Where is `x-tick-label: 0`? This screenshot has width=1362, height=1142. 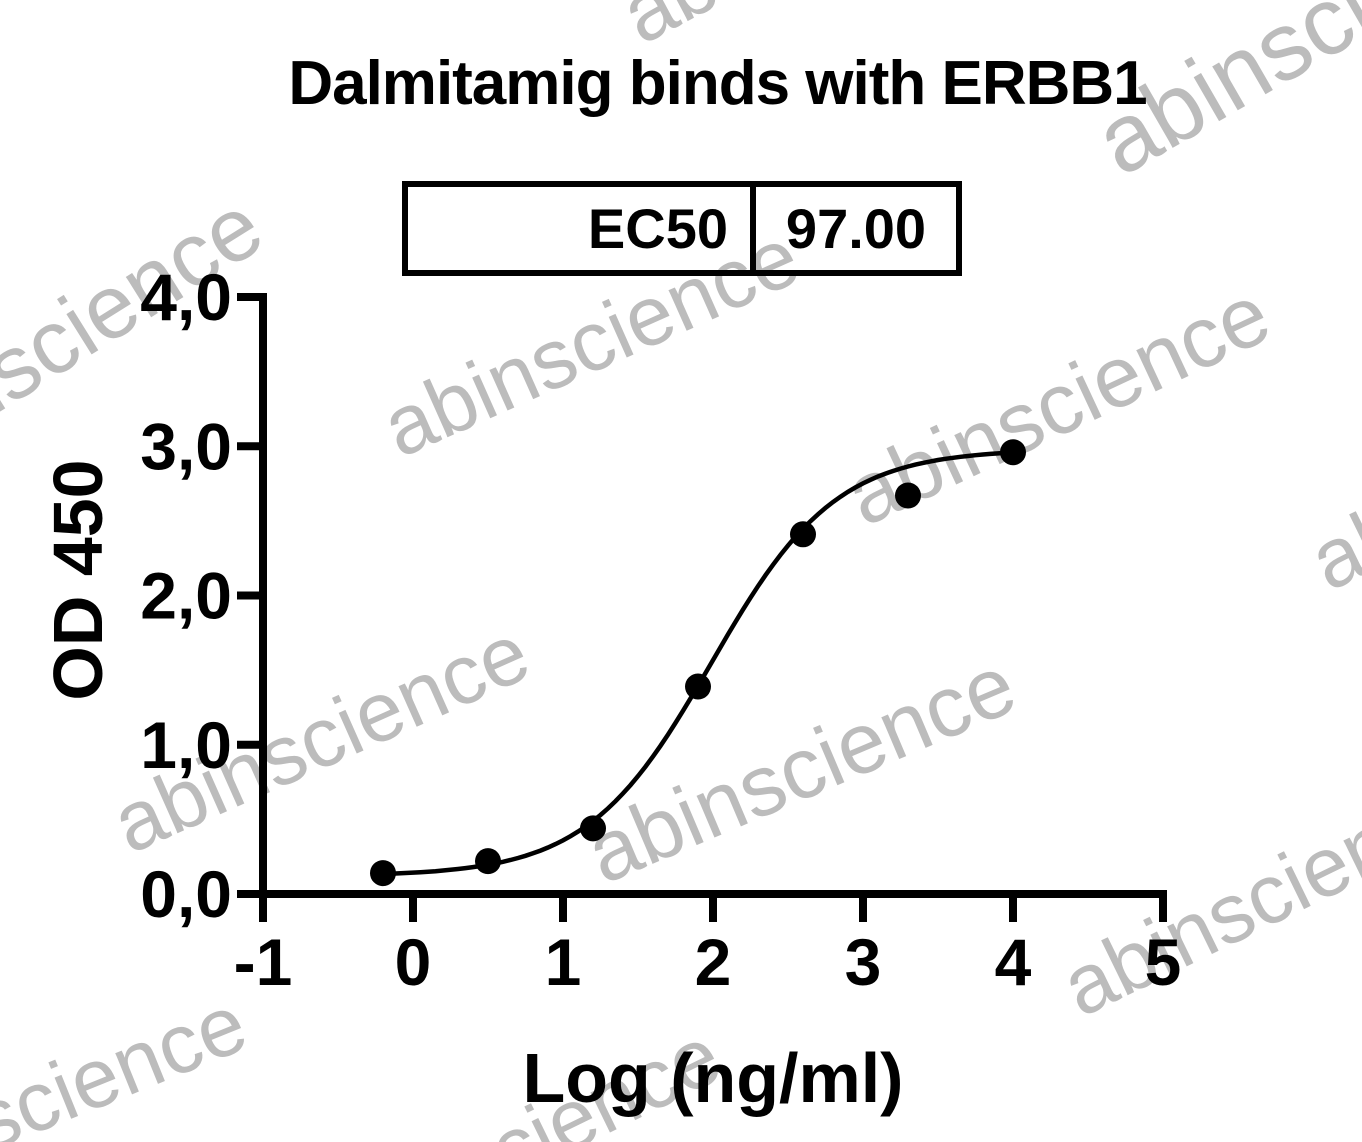 x-tick-label: 0 is located at coordinates (413, 962).